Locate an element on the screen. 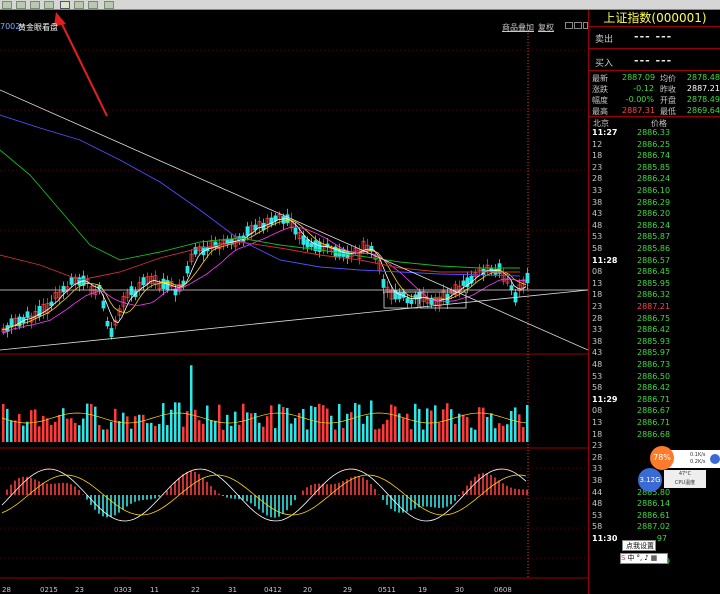  tick-price: 2887.02 is located at coordinates (654, 527).